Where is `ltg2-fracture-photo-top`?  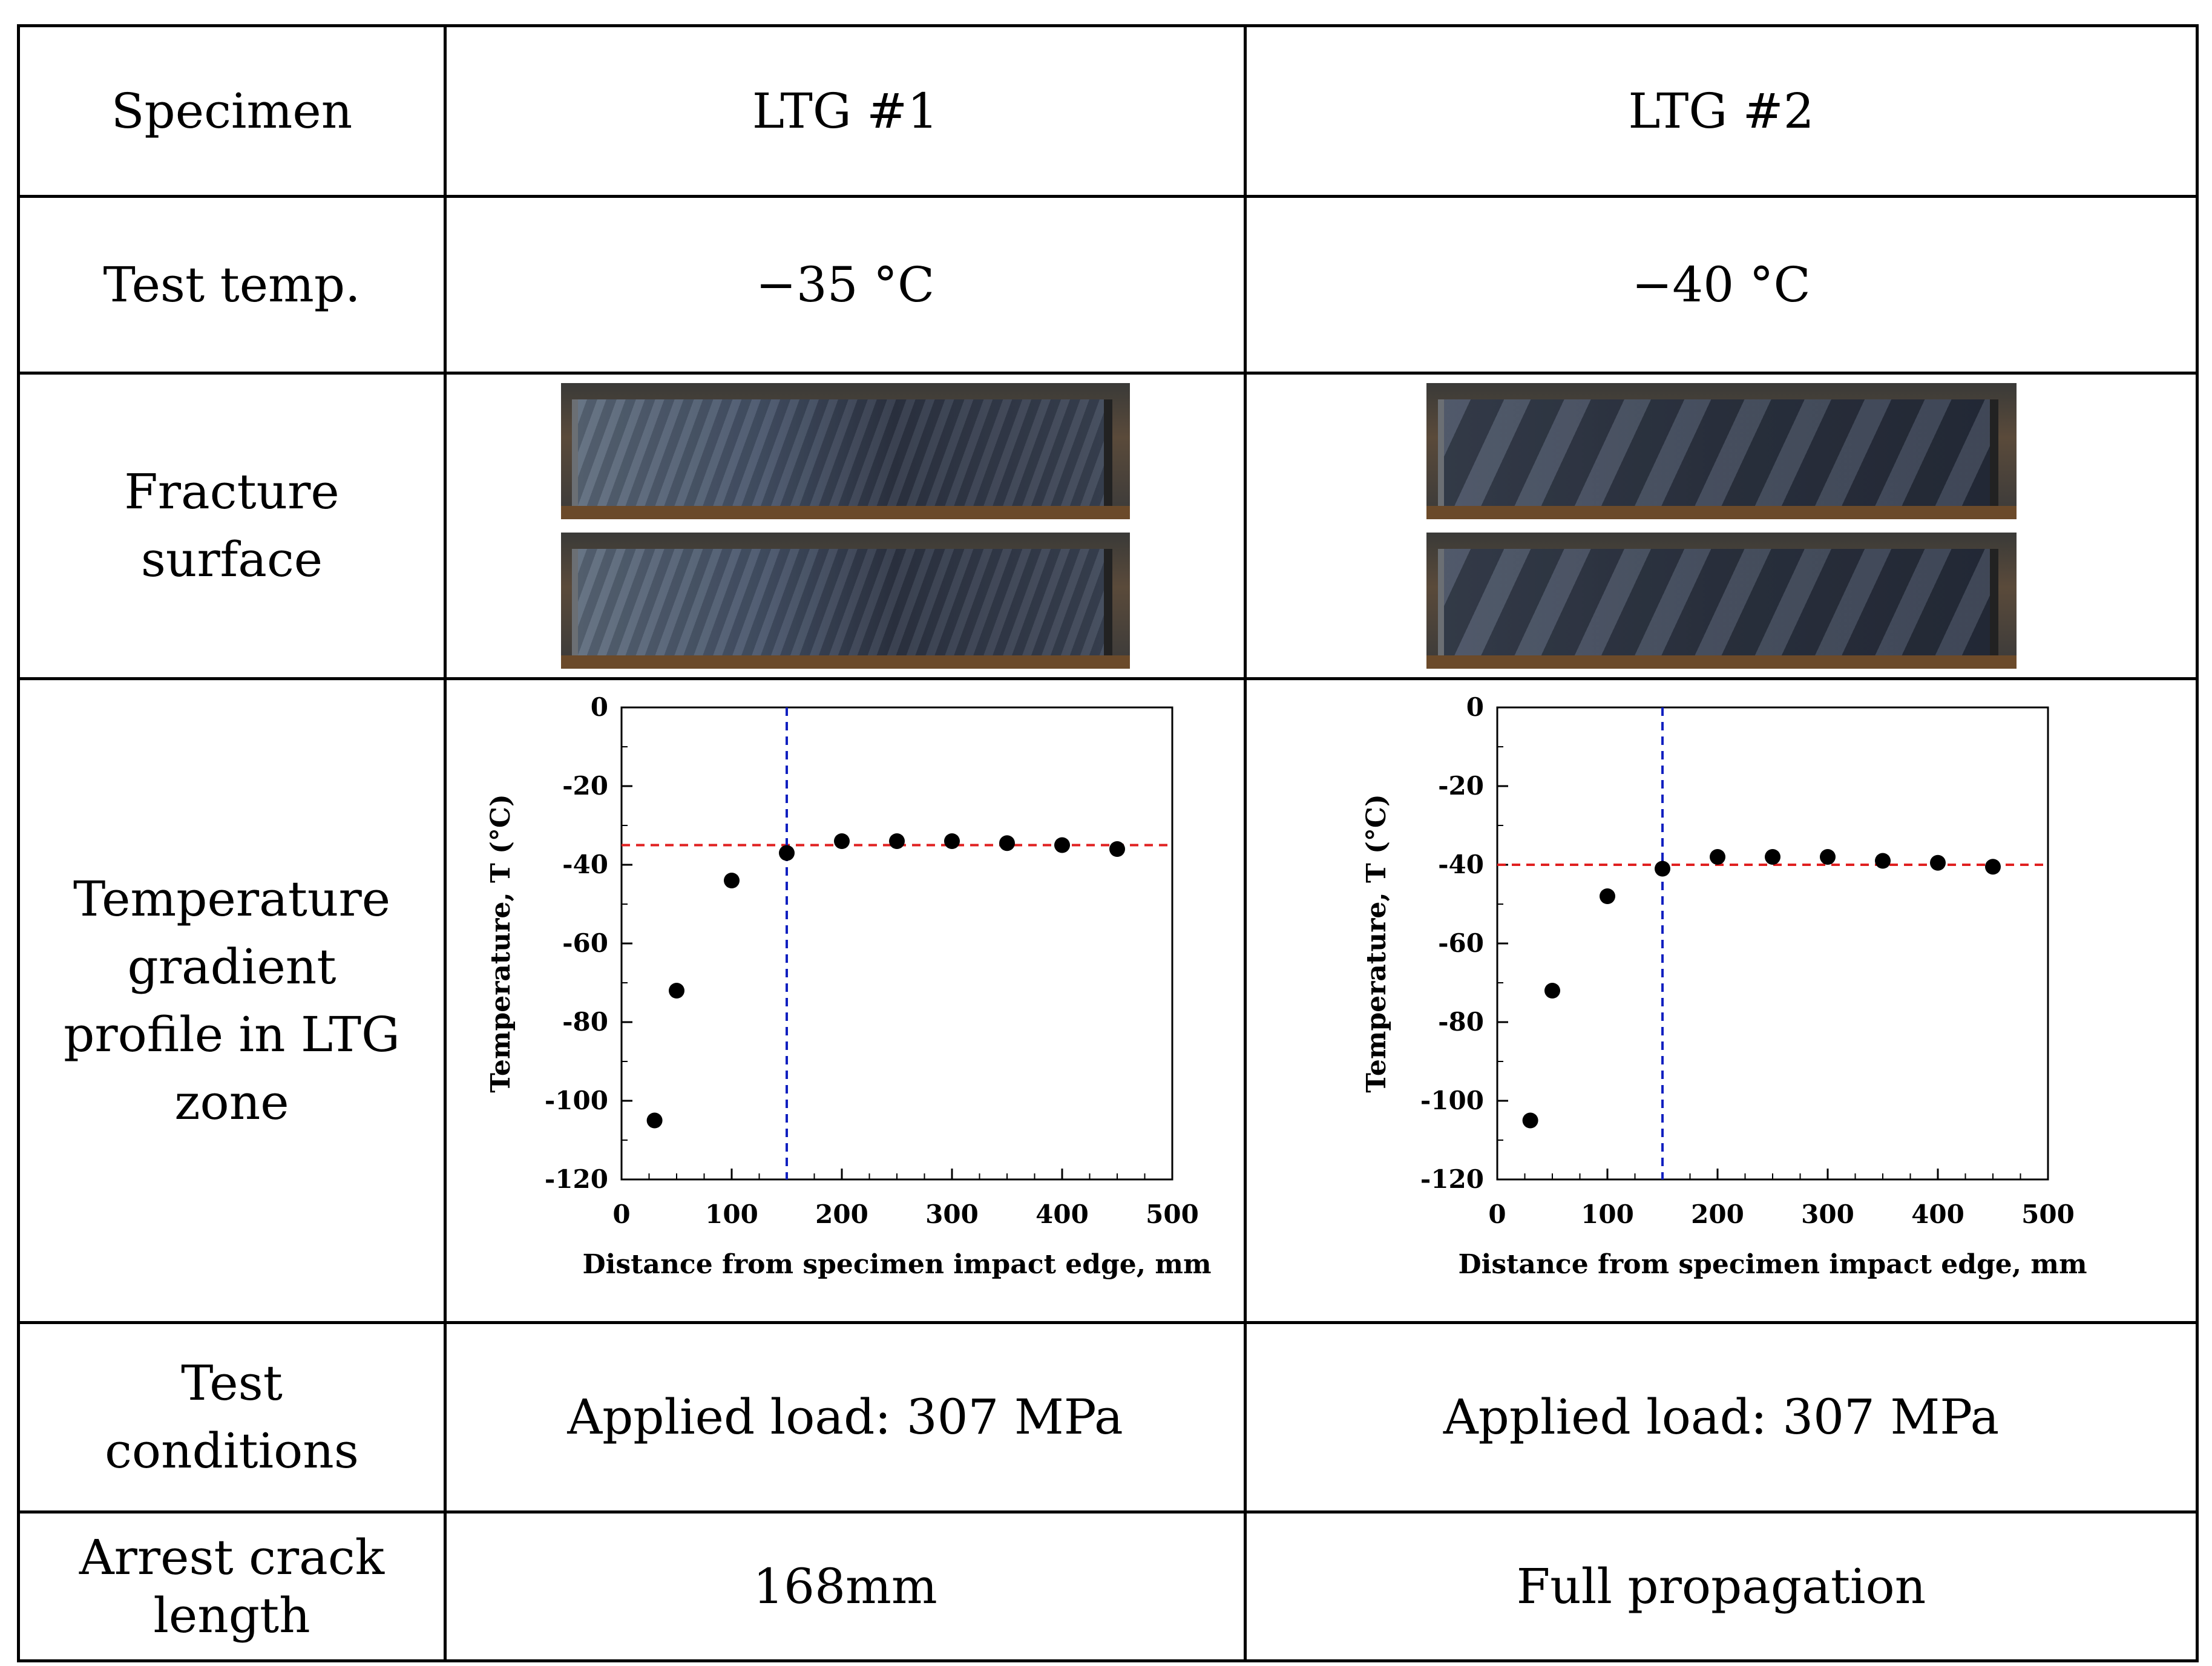
ltg2-fracture-photo-top is located at coordinates (1722, 451).